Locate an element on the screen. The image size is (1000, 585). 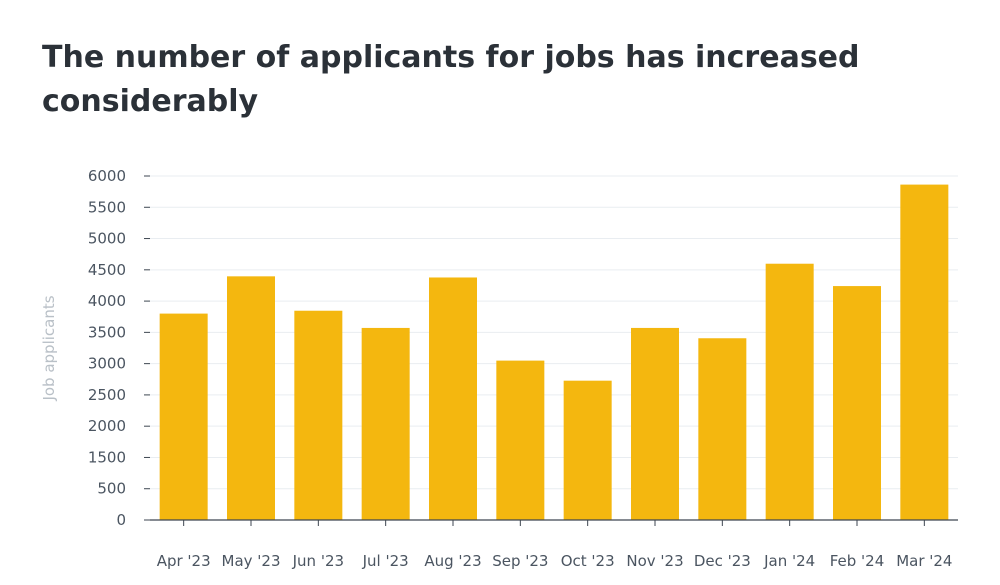
y-tick-label: 4000 is located at coordinates (107, 301).